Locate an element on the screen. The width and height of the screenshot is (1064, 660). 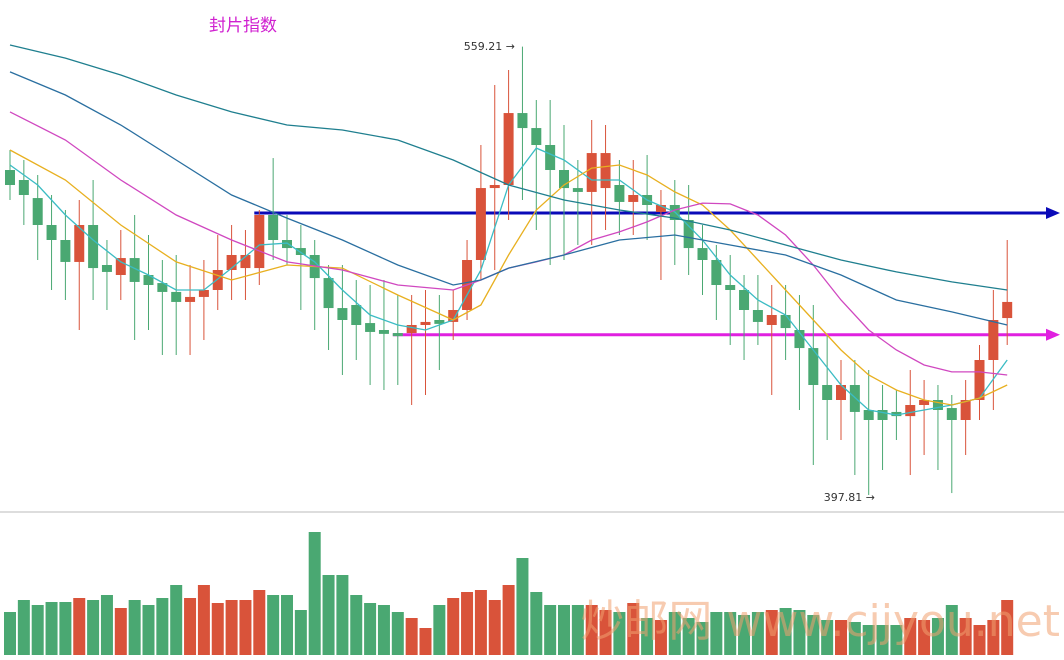
max-annotation: 559.21 → is located at coordinates (489, 46).